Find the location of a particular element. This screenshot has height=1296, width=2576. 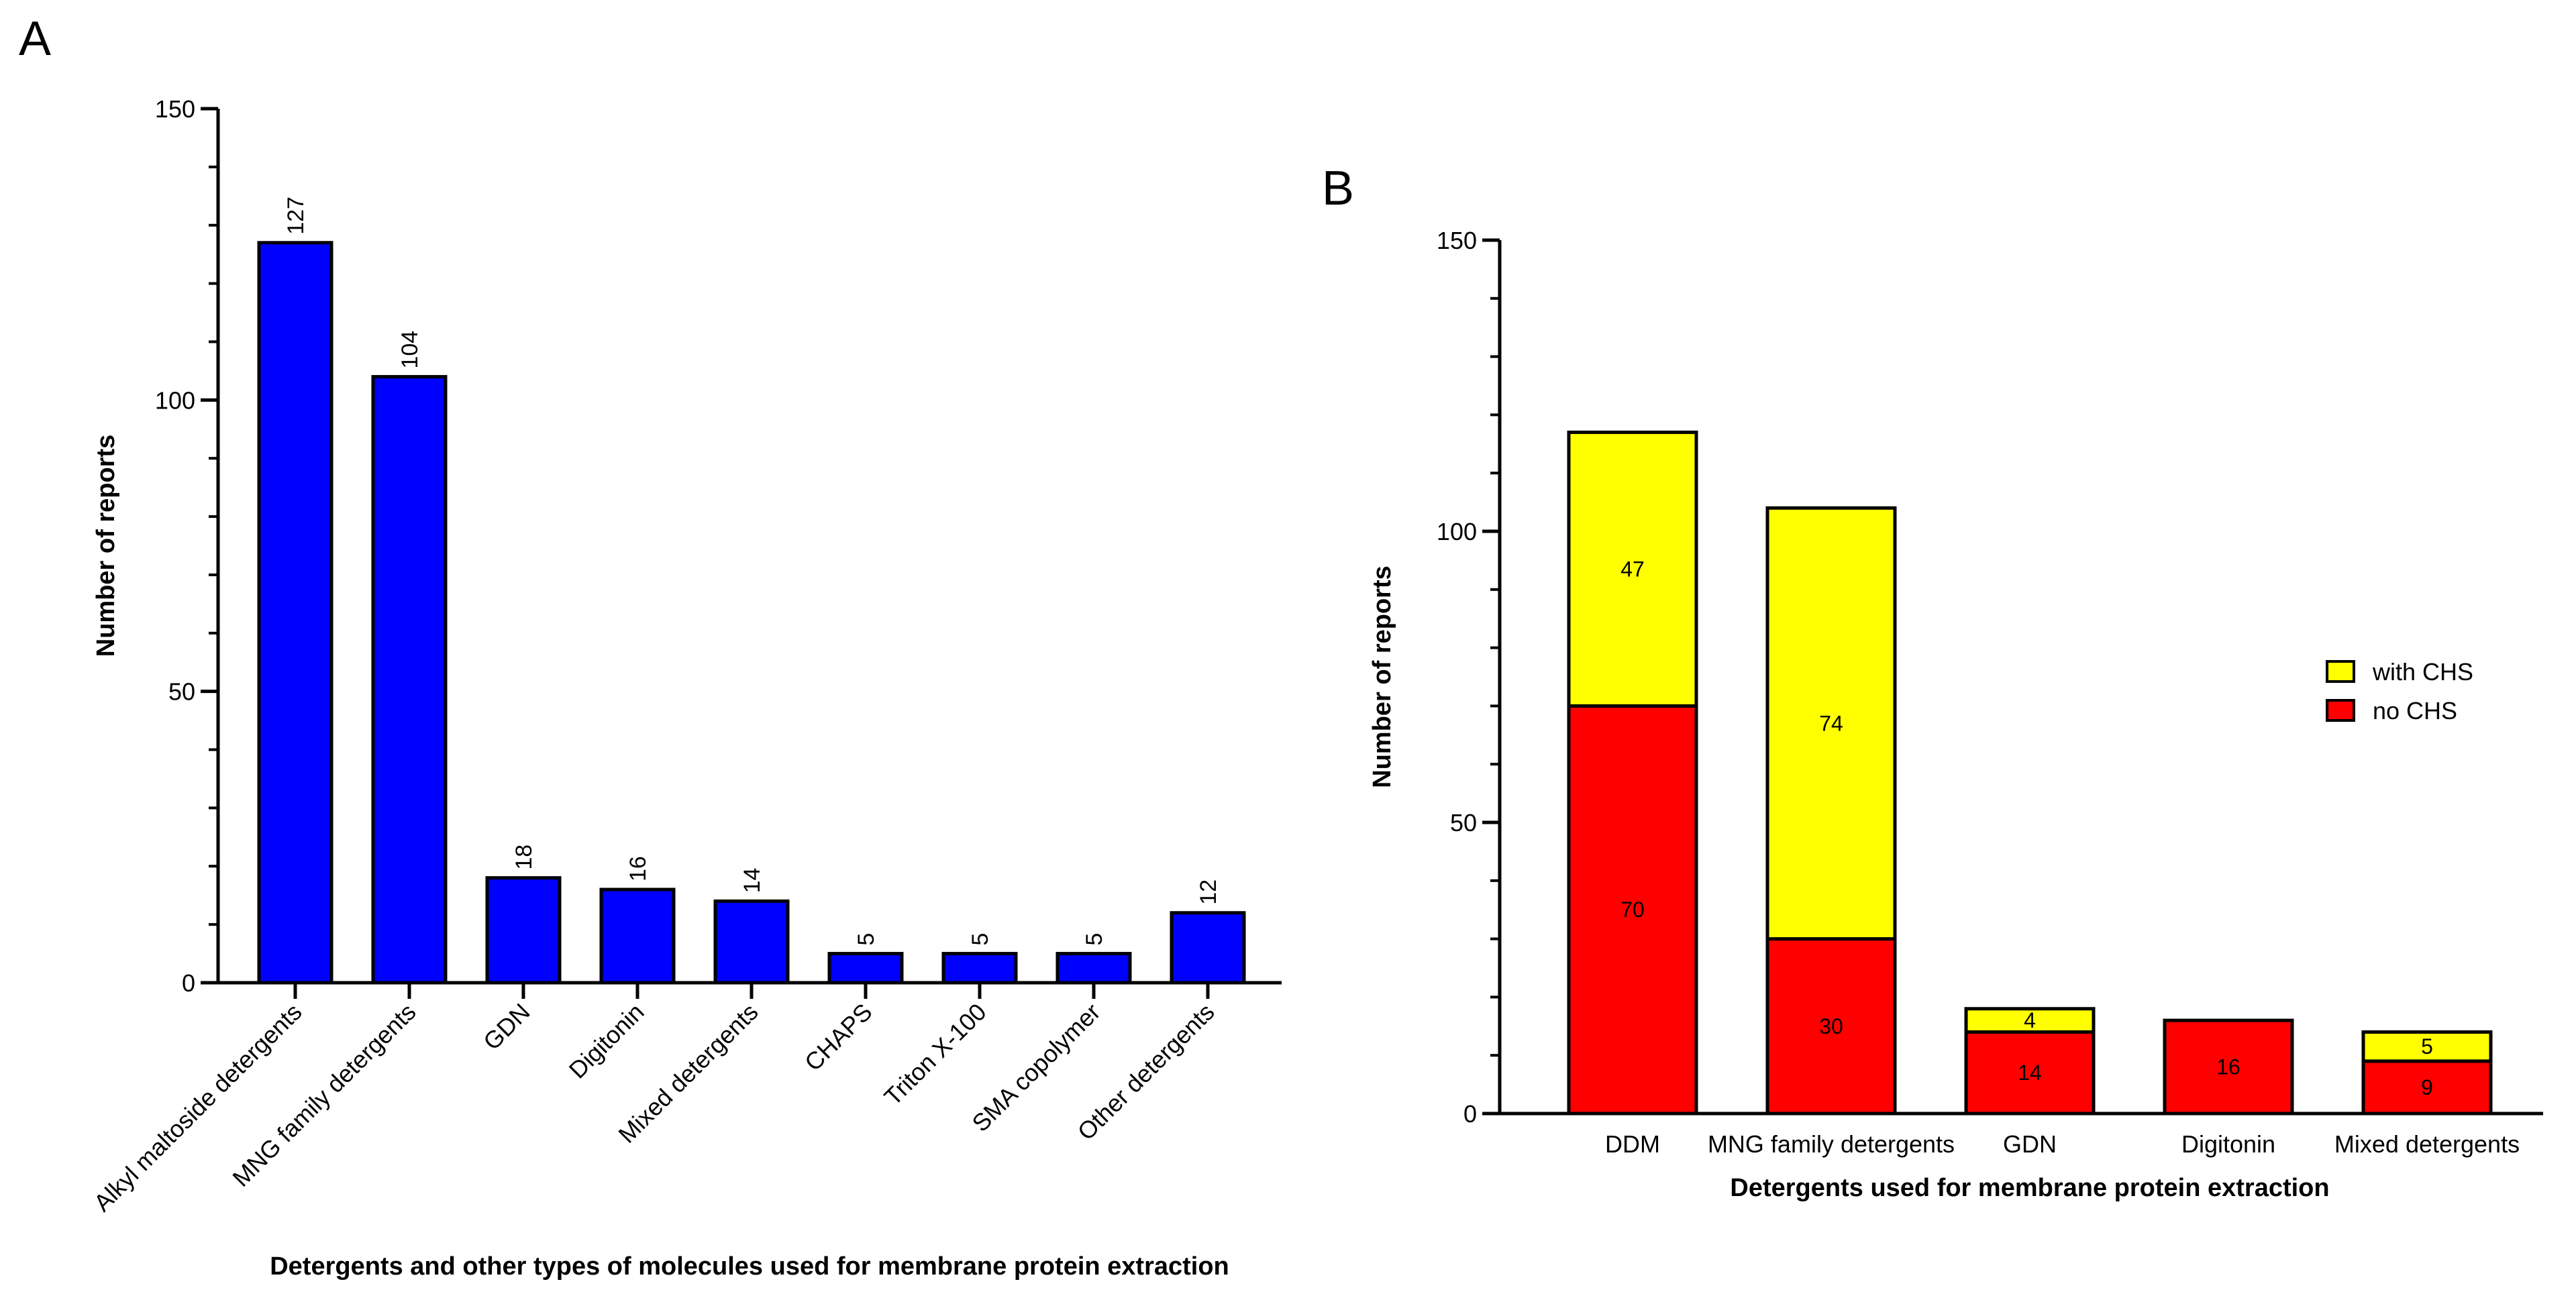

segment-value-label: 30 is located at coordinates (1831, 1026).